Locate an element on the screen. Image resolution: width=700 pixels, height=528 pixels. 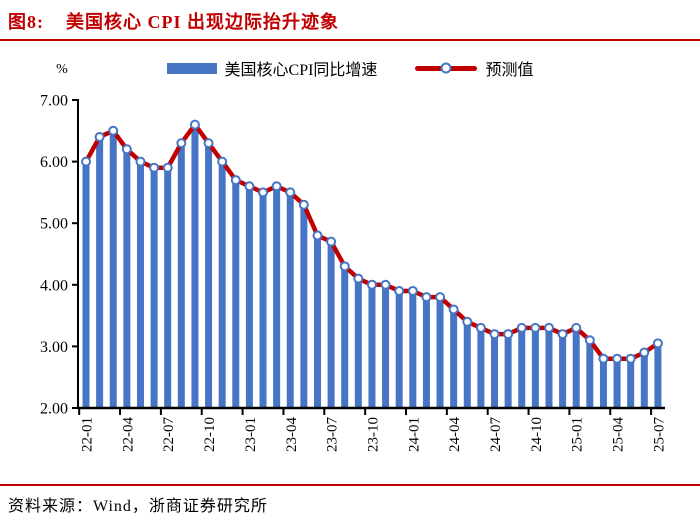
legend-label-cpi: 美国核心CPI同比增速 is located at coordinates (301, 70).